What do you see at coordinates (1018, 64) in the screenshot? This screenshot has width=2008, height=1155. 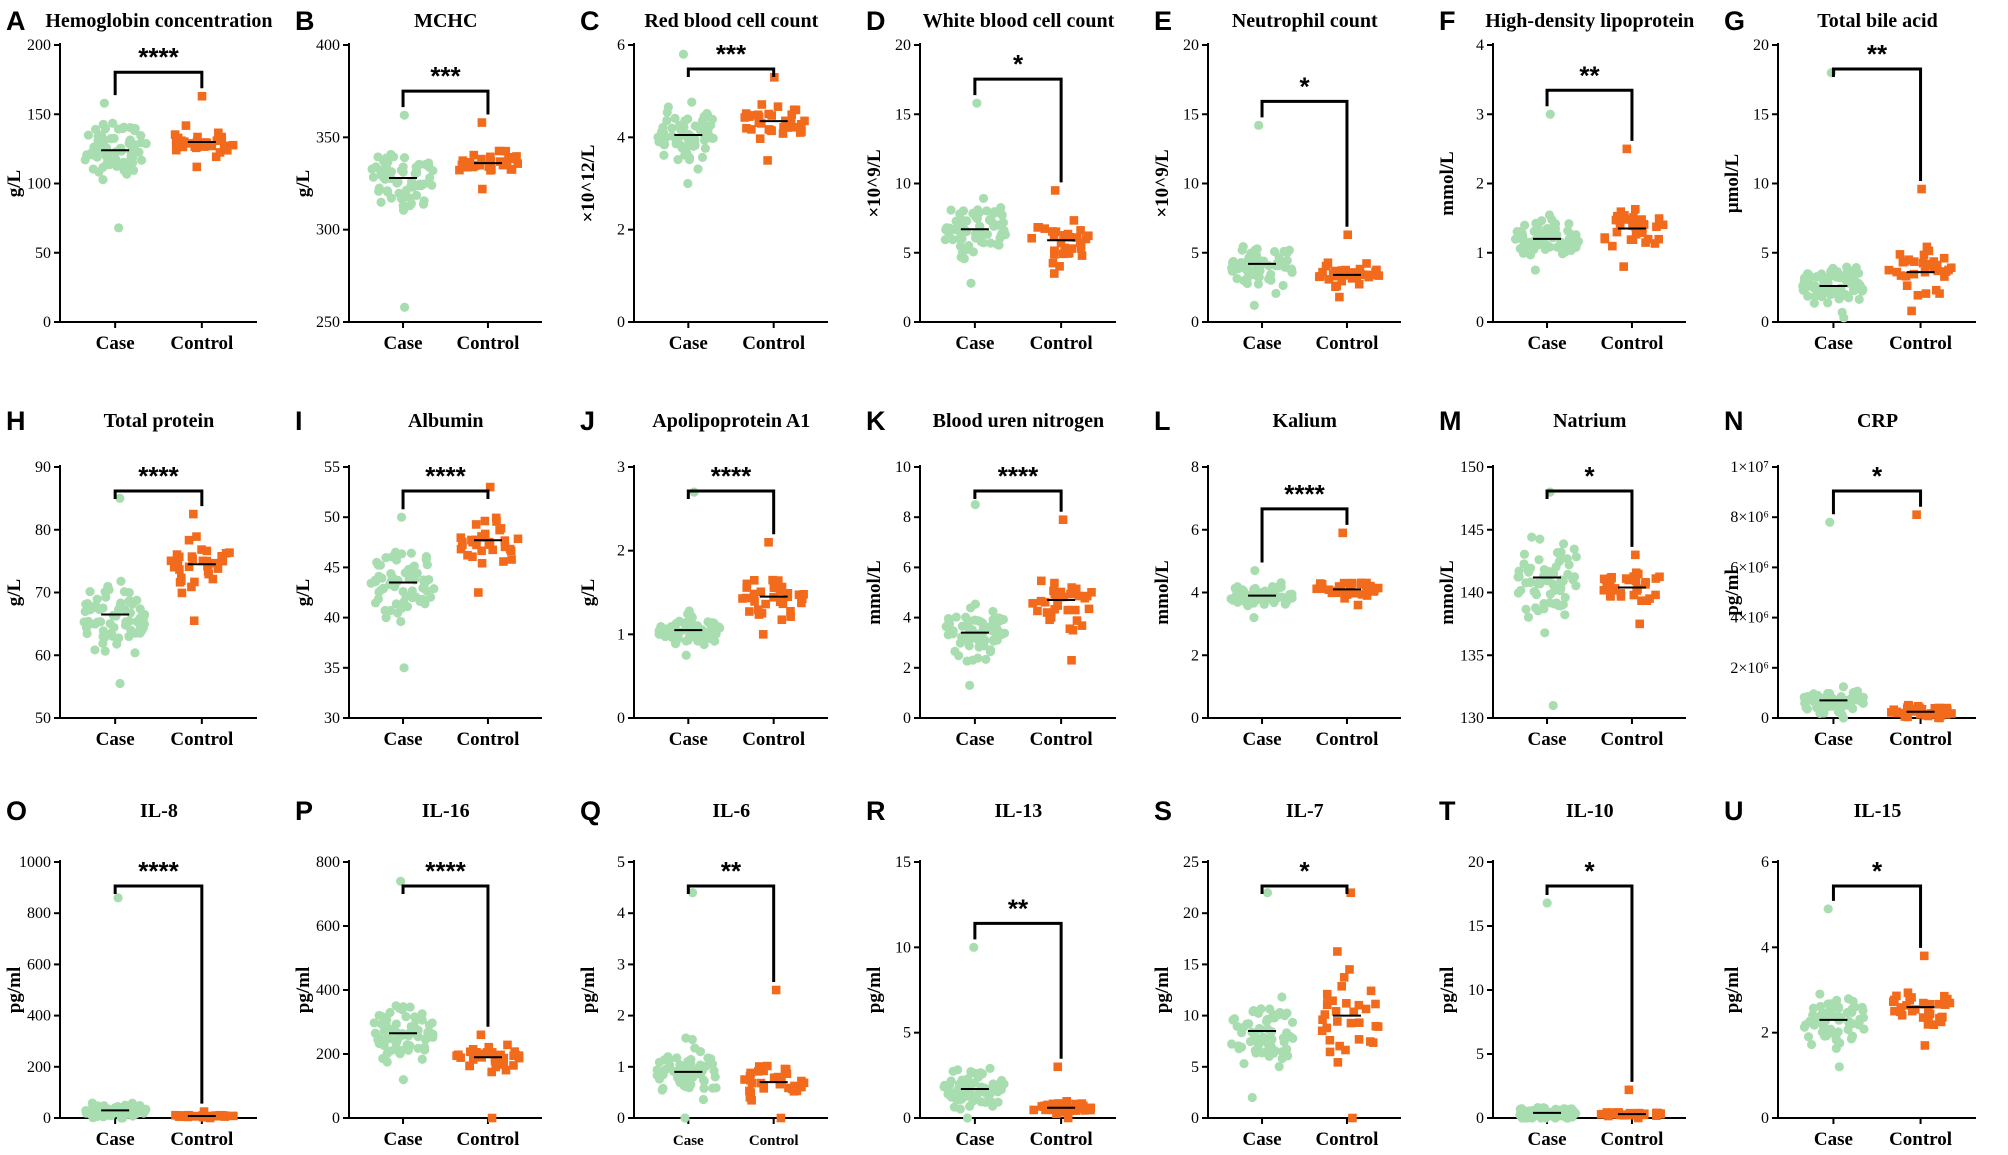 I see `significance-stars: *` at bounding box center [1018, 64].